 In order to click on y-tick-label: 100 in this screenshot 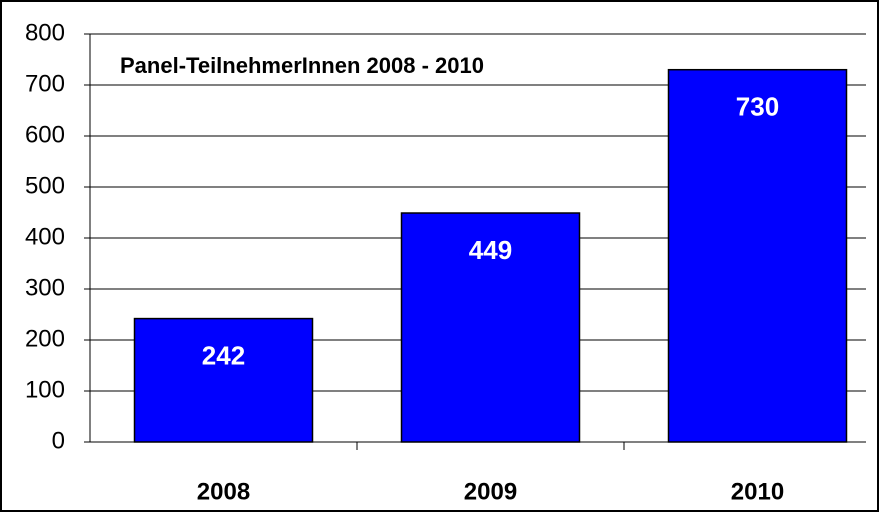, I will do `click(45, 389)`.